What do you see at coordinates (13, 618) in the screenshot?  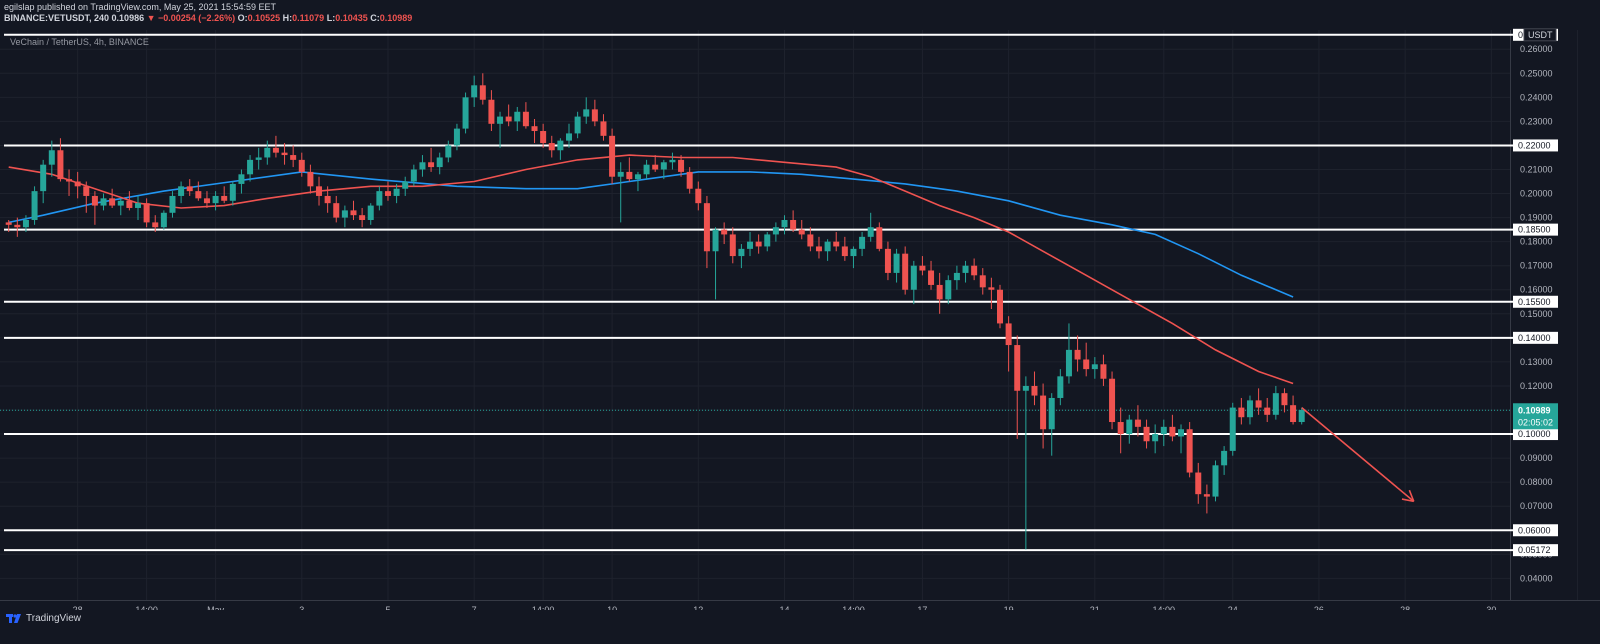 I see `tradingview-icon` at bounding box center [13, 618].